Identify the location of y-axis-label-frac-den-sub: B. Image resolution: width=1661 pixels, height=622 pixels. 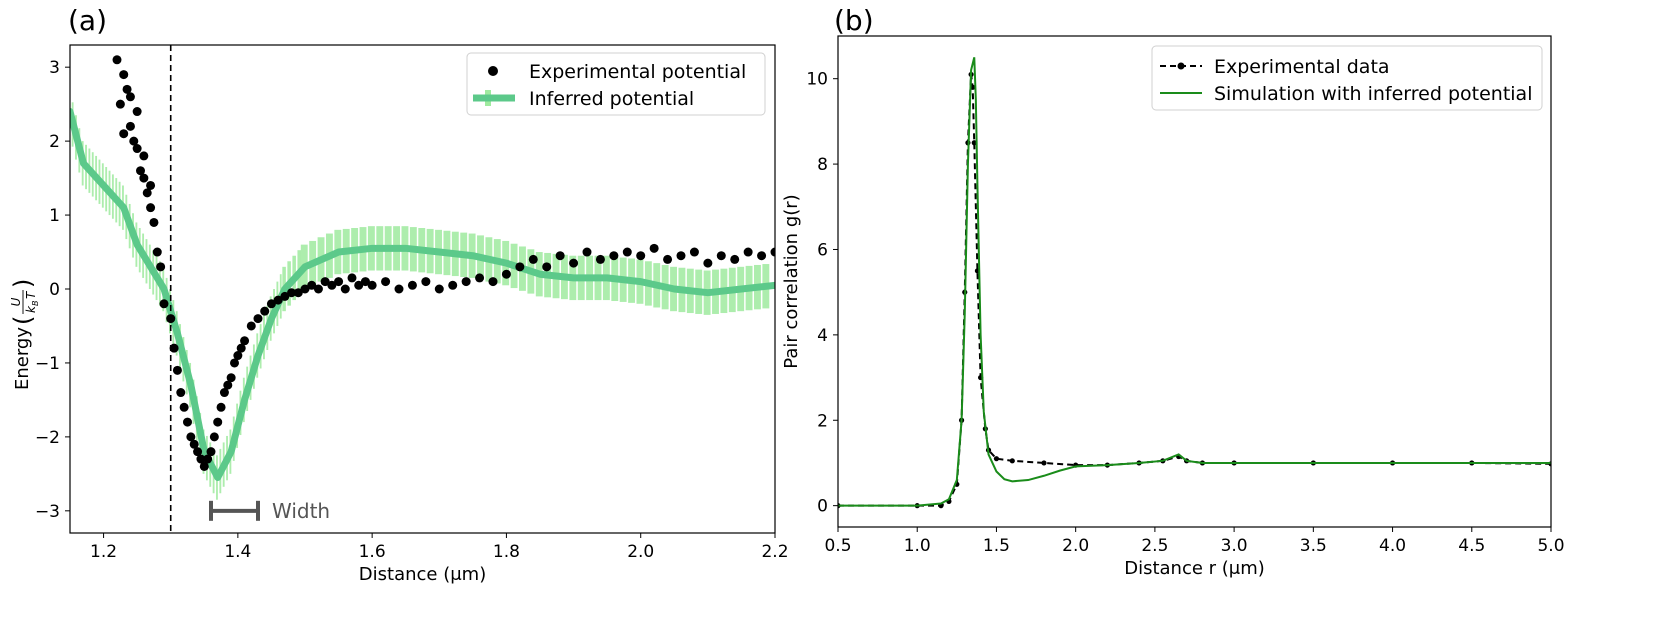
(35, 304).